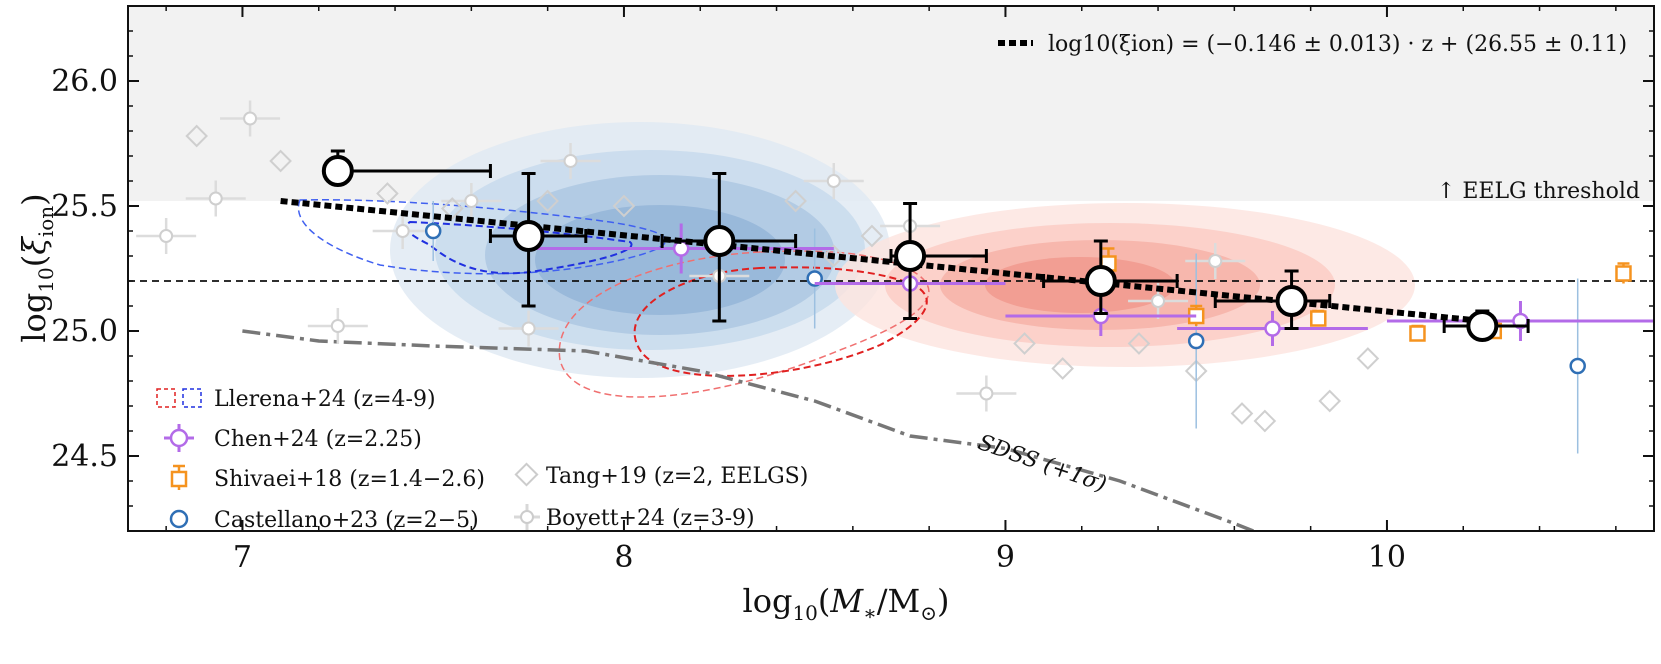 This screenshot has height=664, width=1661. Describe the element at coordinates (1272, 328) in the screenshot. I see `chen-point` at that location.